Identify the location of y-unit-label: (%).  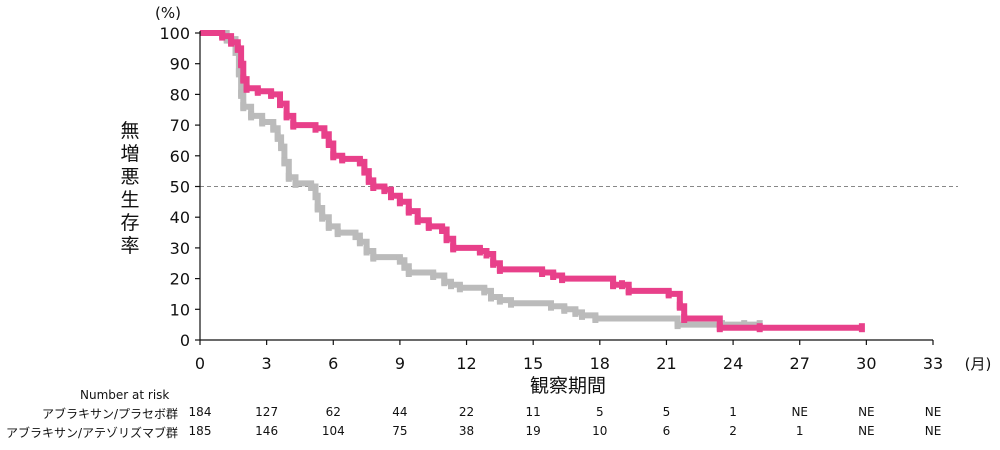
(168, 13).